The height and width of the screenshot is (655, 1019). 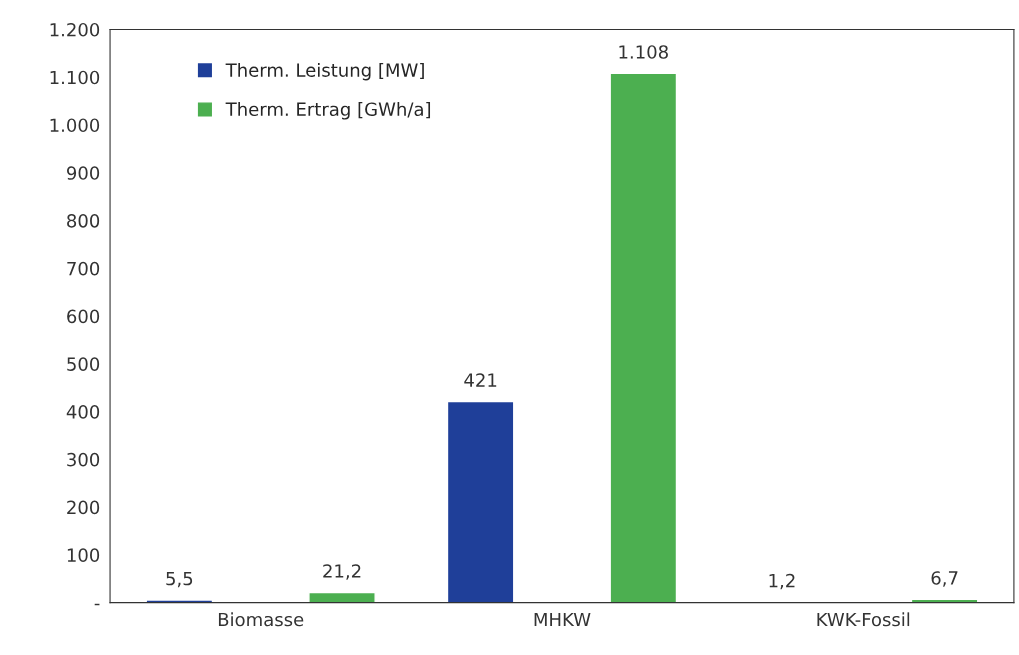 I want to click on x-tick-label: KWK-Fossil, so click(x=863, y=619).